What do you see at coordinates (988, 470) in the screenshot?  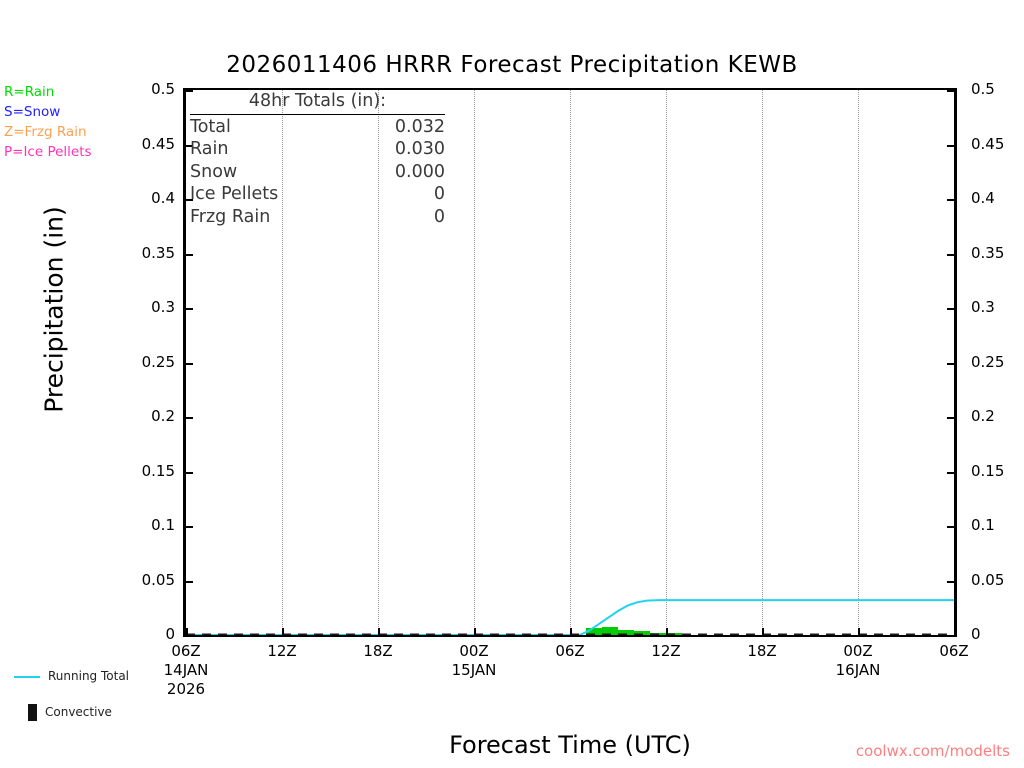 I see `y-tick-label-right: 0.15` at bounding box center [988, 470].